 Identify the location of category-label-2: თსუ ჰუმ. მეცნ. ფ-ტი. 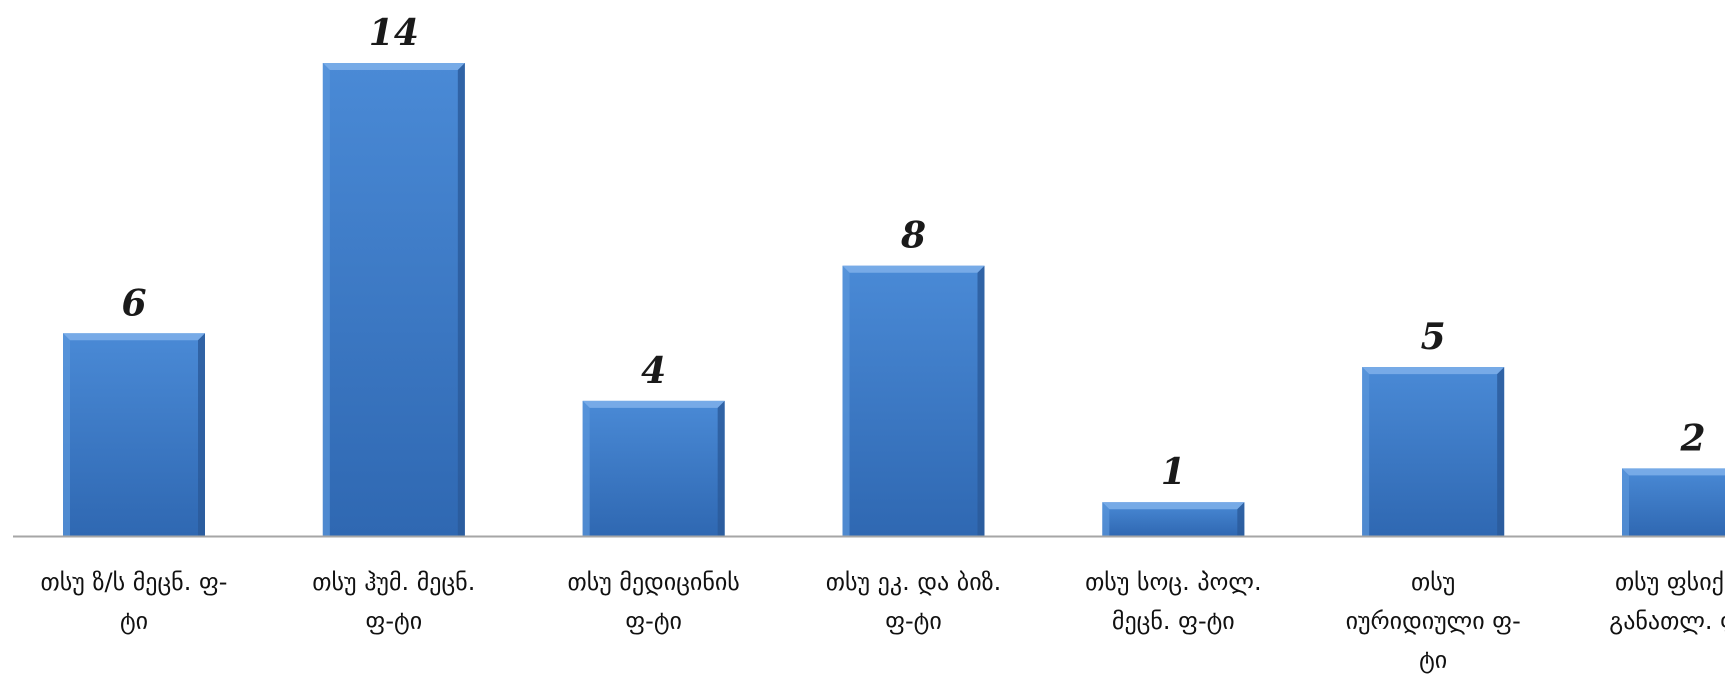
(393, 601).